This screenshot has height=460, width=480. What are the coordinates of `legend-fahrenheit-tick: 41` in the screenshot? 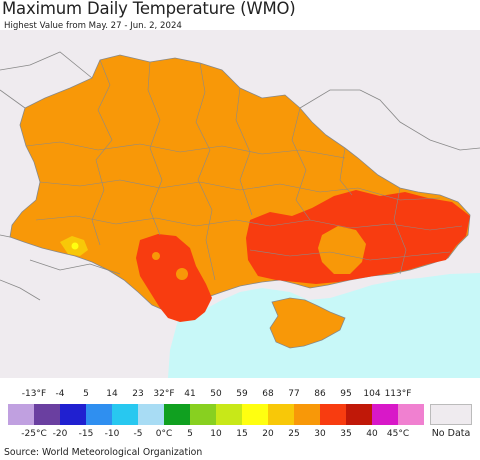 It's located at (190, 394).